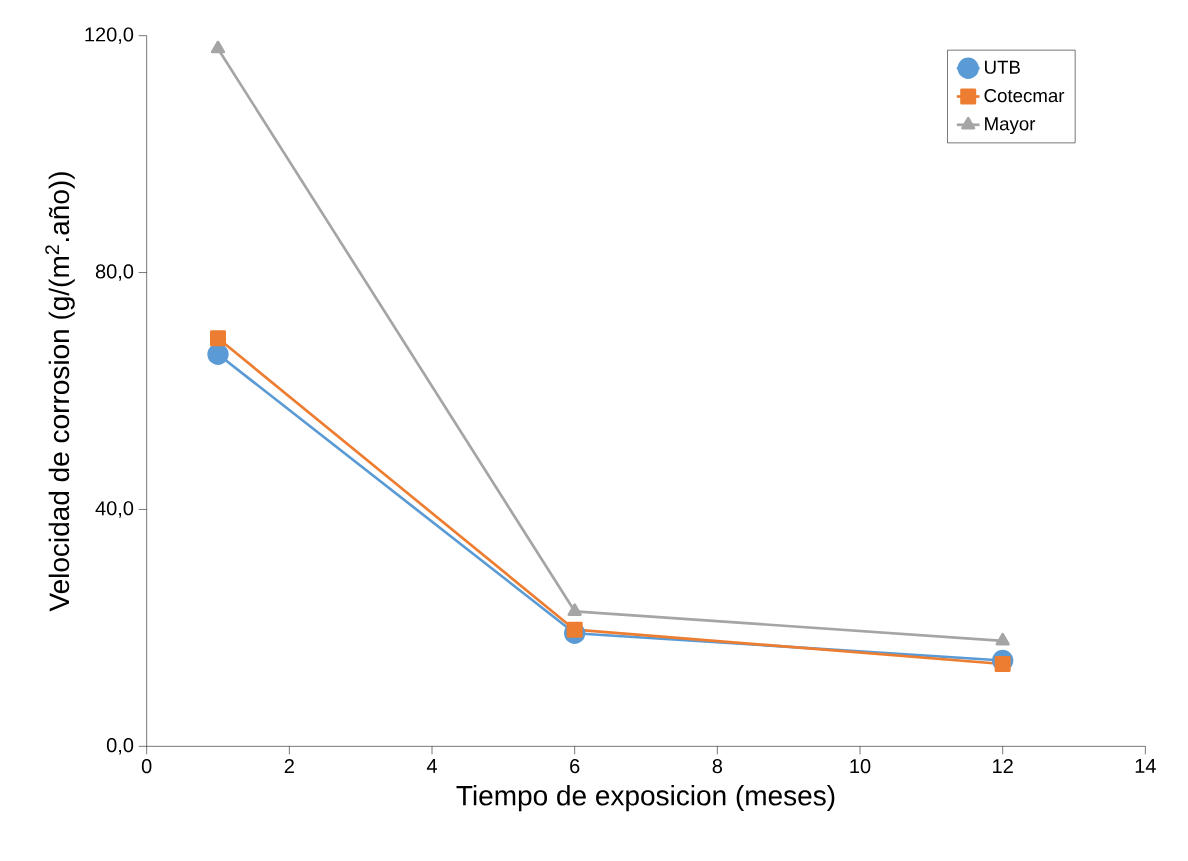  What do you see at coordinates (114, 272) in the screenshot?
I see `y-tick-label: 80,0` at bounding box center [114, 272].